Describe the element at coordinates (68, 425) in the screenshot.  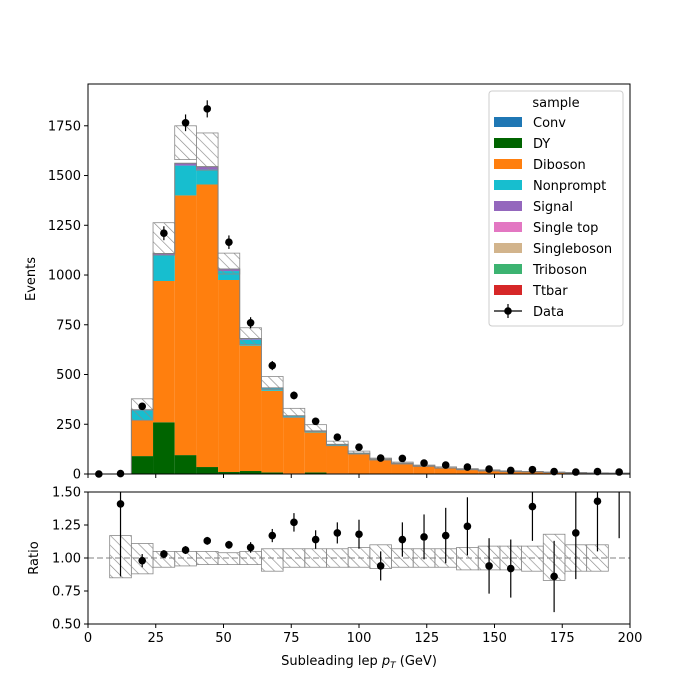
I see `main-y-tick-label: 250` at that location.